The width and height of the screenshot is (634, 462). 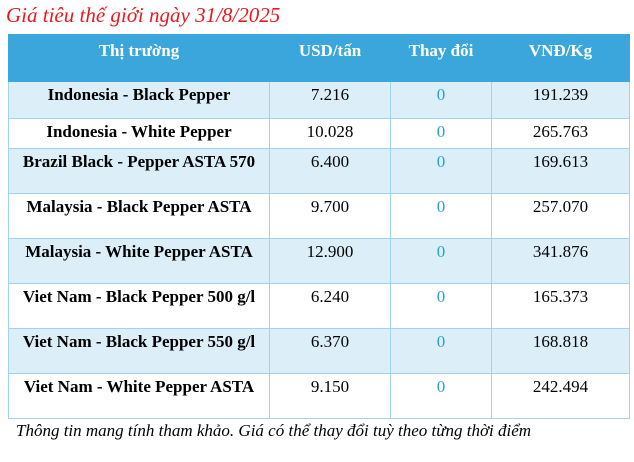 What do you see at coordinates (441, 58) in the screenshot?
I see `header-change: Thay đổi` at bounding box center [441, 58].